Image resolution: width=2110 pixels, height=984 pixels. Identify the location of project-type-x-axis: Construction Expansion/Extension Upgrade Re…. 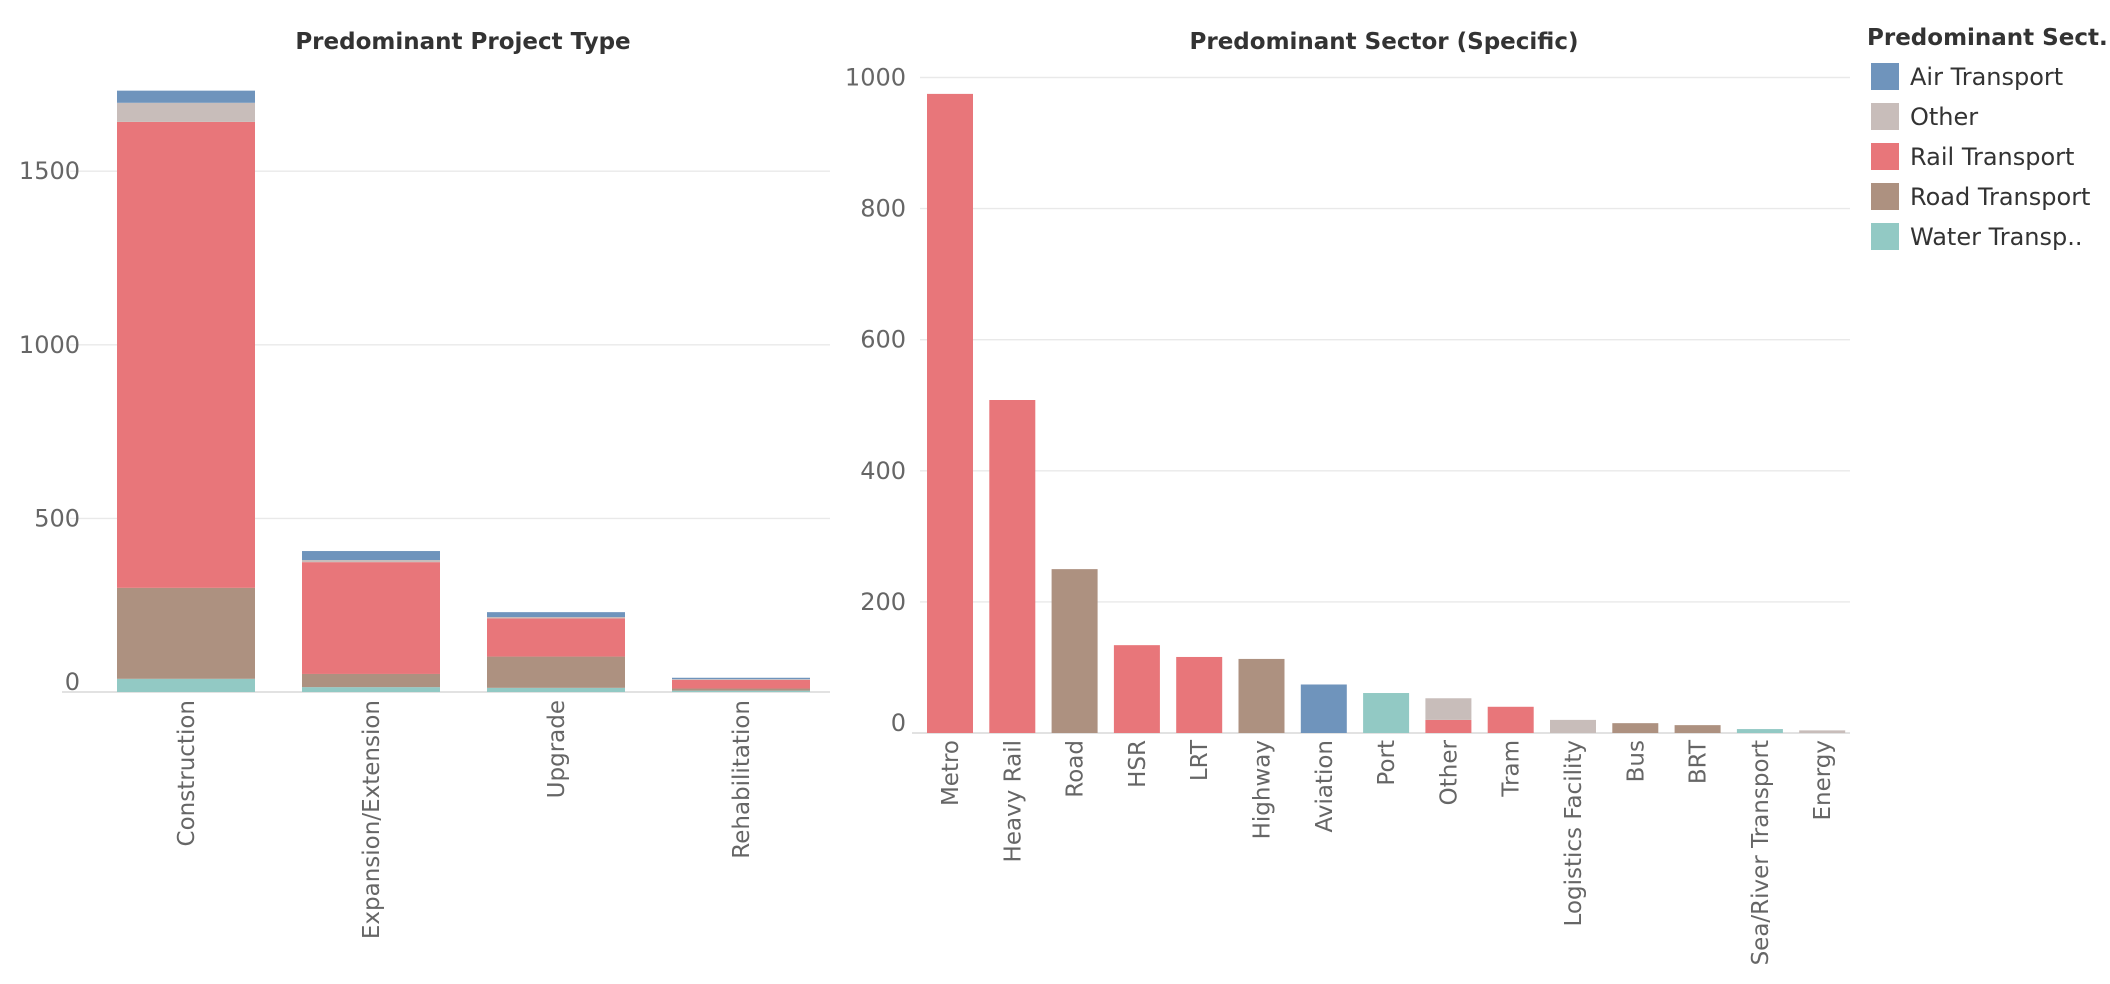
(464, 819).